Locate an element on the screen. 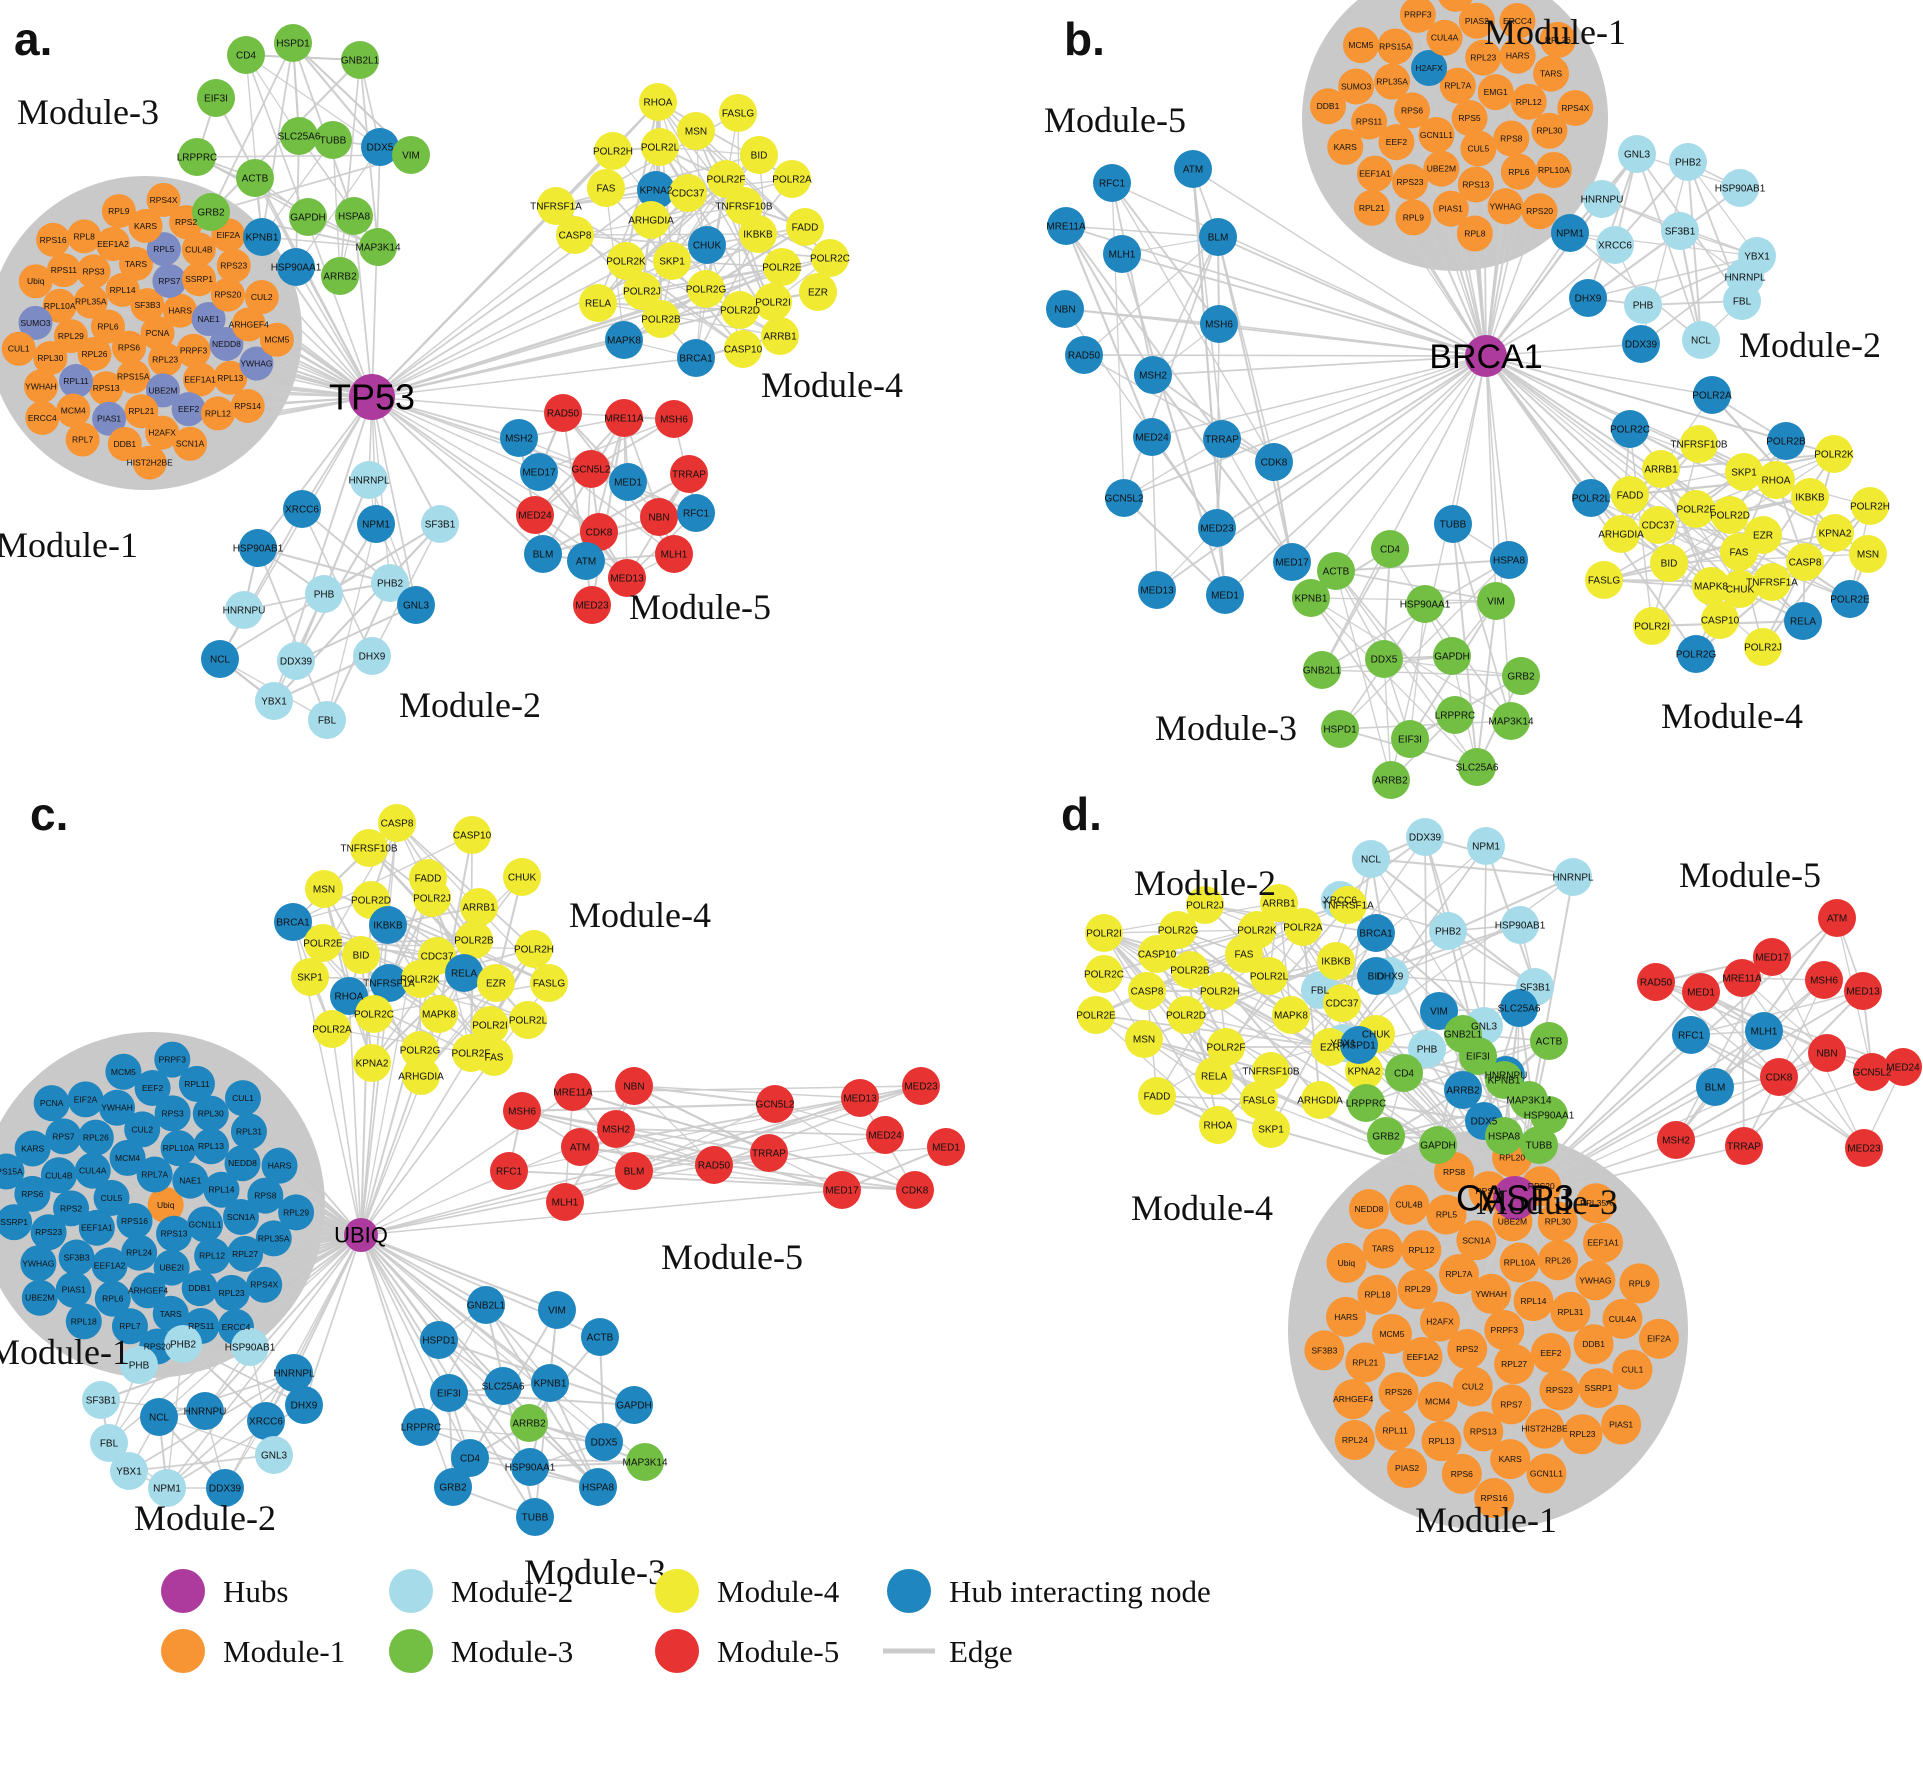 The image size is (1923, 1775). node-rpl5 is located at coordinates (1446, 1214).